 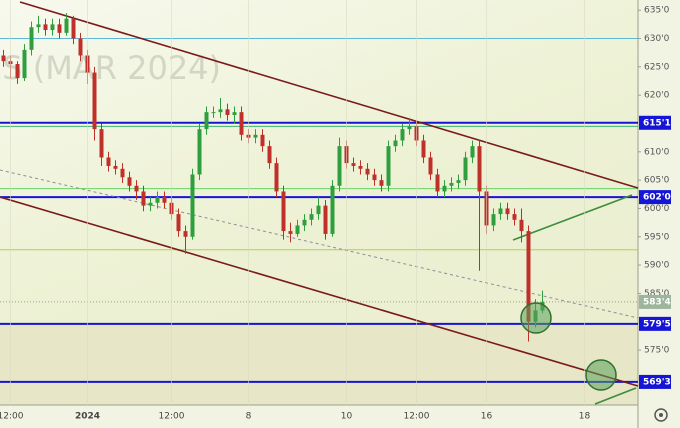 I want to click on x-tick-label: 10, so click(x=347, y=417).